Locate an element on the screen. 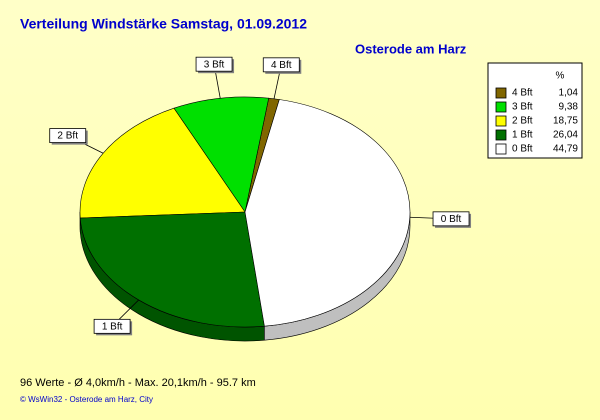 The height and width of the screenshot is (420, 600). legend-label: 4 Bft is located at coordinates (522, 93).